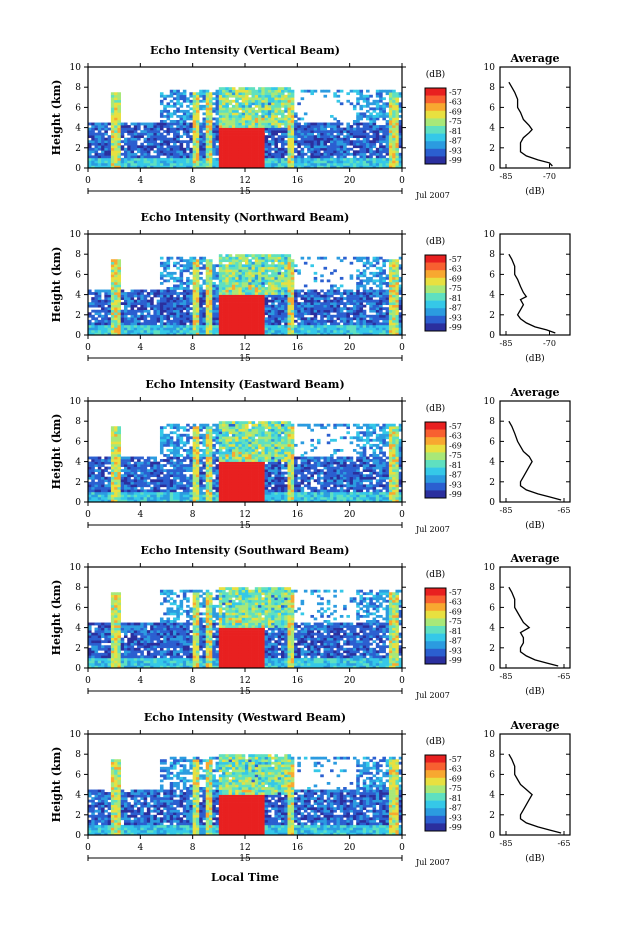  What do you see at coordinates (492, 275) in the screenshot?
I see `profile-y-tick-label: 6` at bounding box center [492, 275].